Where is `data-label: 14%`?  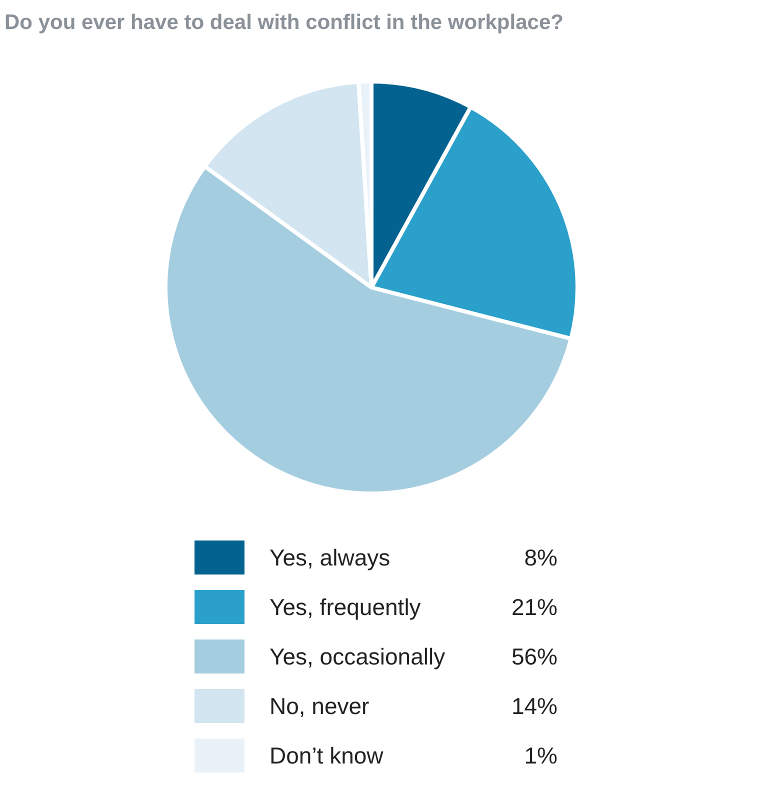 data-label: 14% is located at coordinates (534, 706).